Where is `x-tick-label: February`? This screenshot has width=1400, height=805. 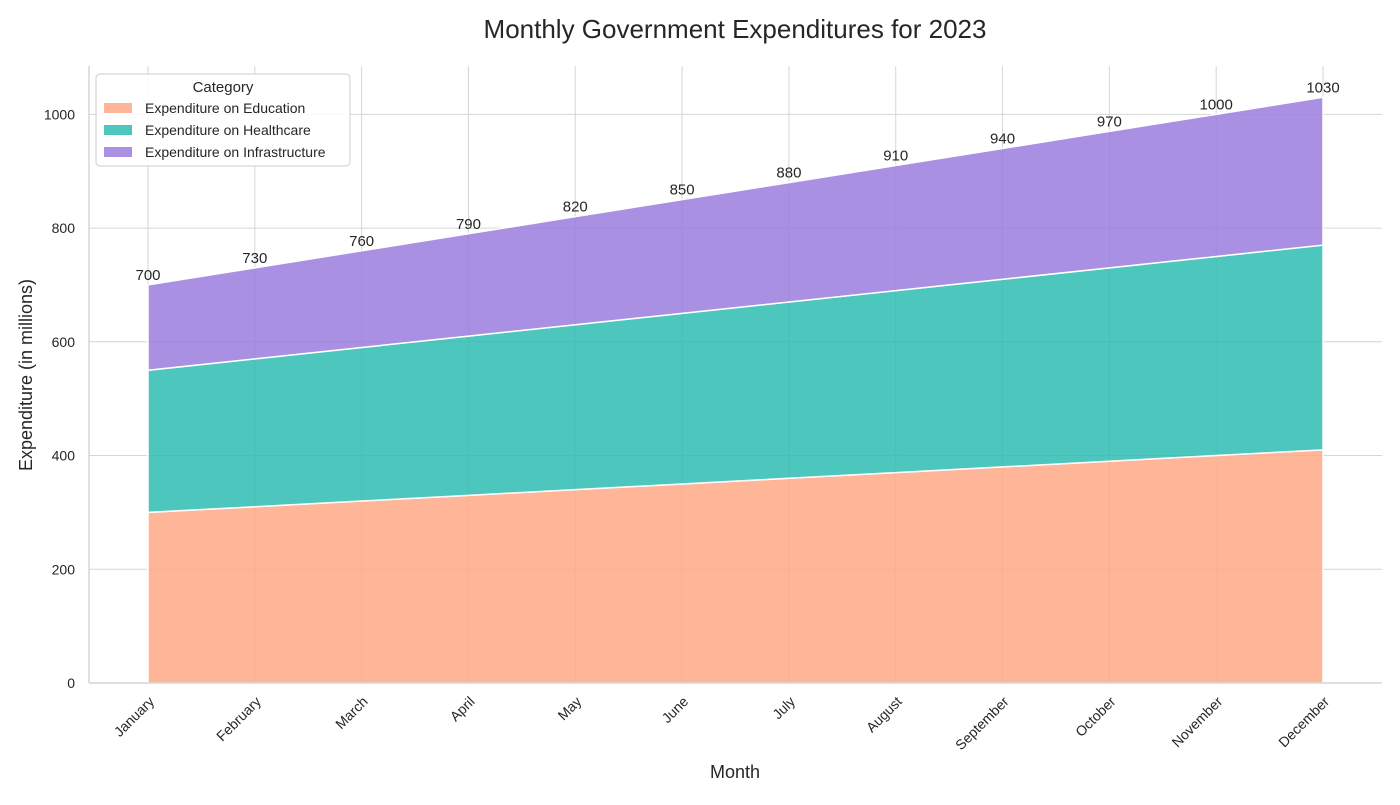 x-tick-label: February is located at coordinates (238, 718).